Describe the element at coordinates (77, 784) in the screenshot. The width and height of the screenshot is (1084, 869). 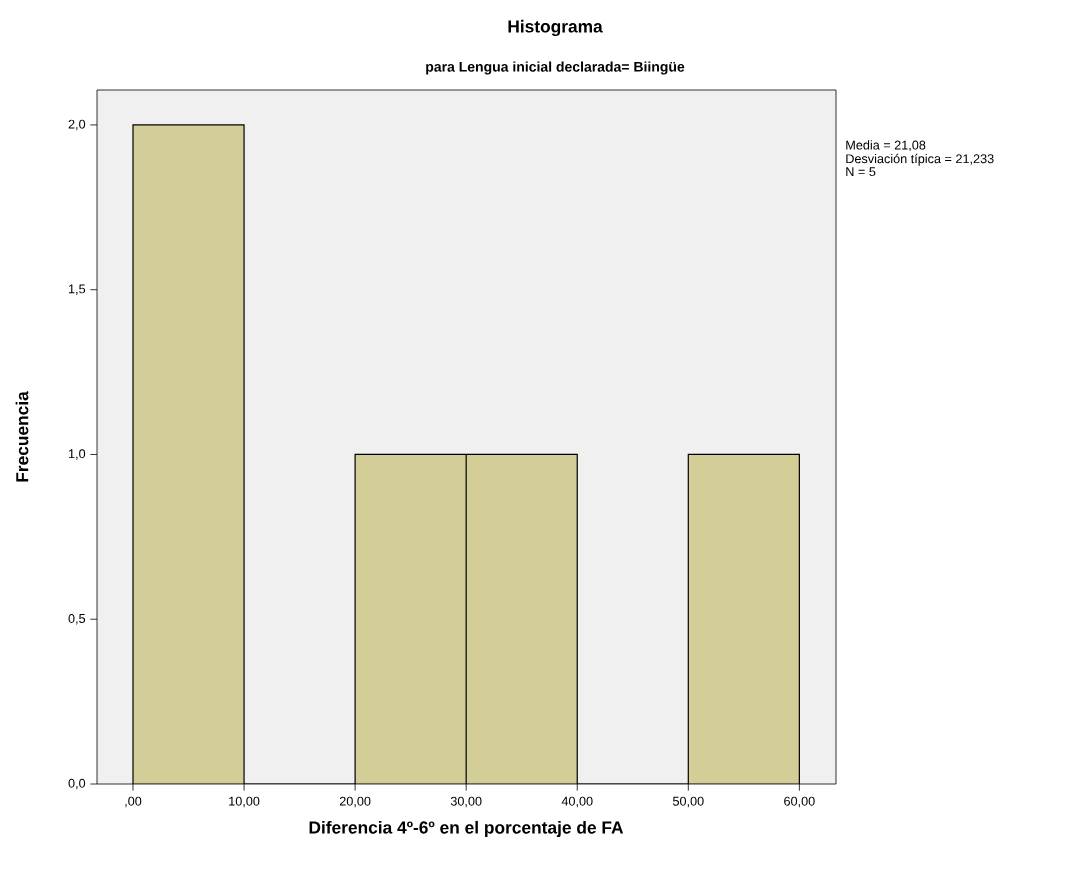
I see `y-tick-label: 0,0` at that location.